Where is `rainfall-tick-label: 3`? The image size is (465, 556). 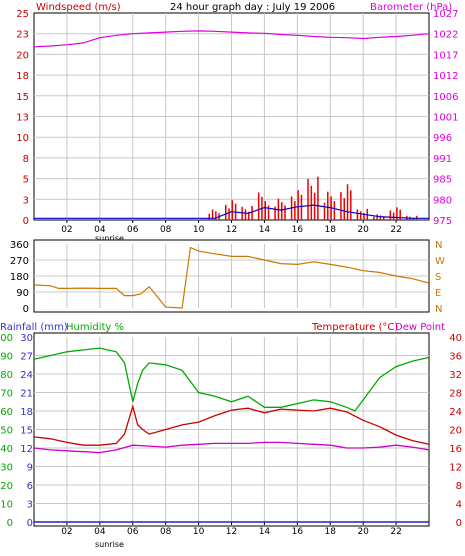 rainfall-tick-label: 3 is located at coordinates (30, 505).